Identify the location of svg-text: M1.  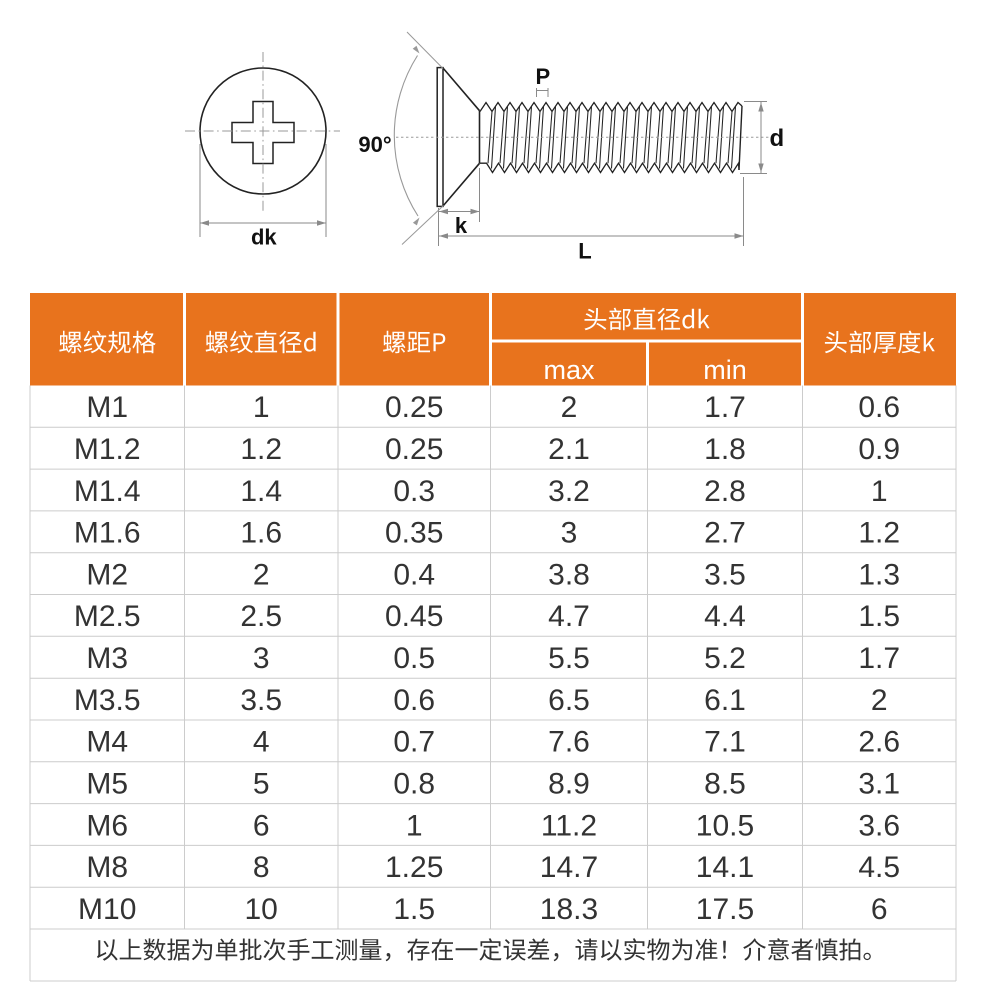
(107, 407).